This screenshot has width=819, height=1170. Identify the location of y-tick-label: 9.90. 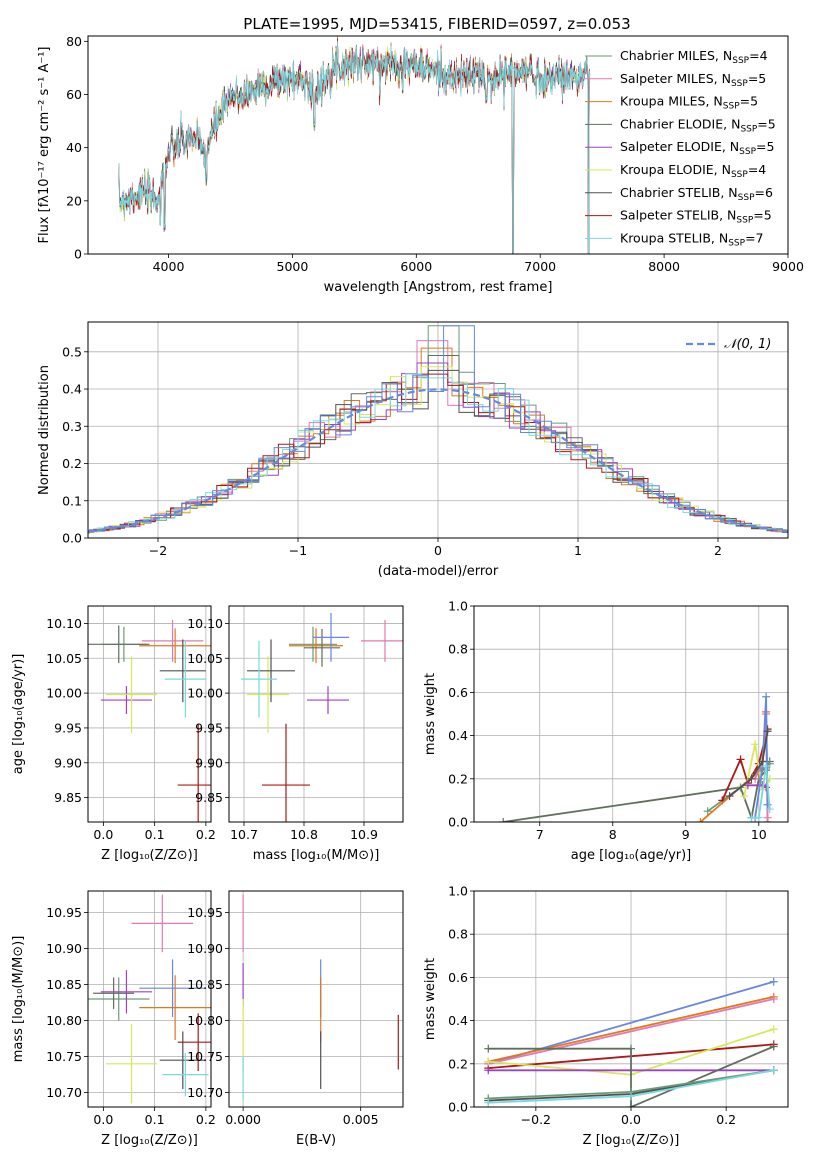
(68, 762).